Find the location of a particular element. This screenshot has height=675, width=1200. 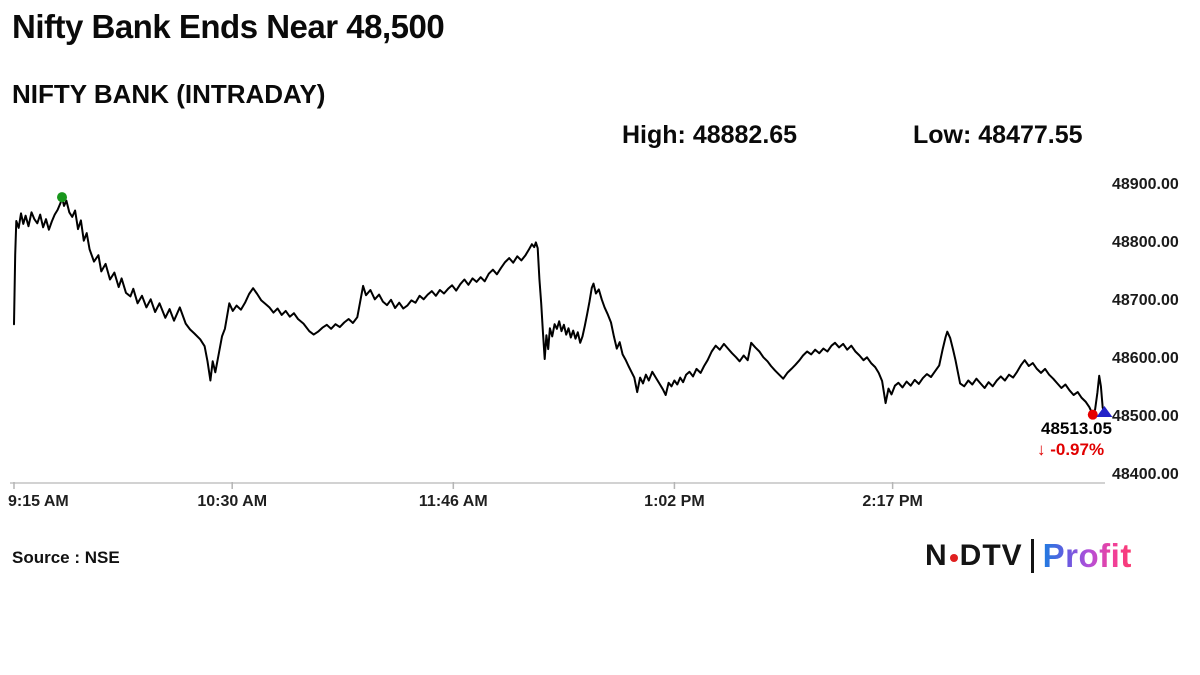

ndtv-red-dot-icon is located at coordinates (953, 558).